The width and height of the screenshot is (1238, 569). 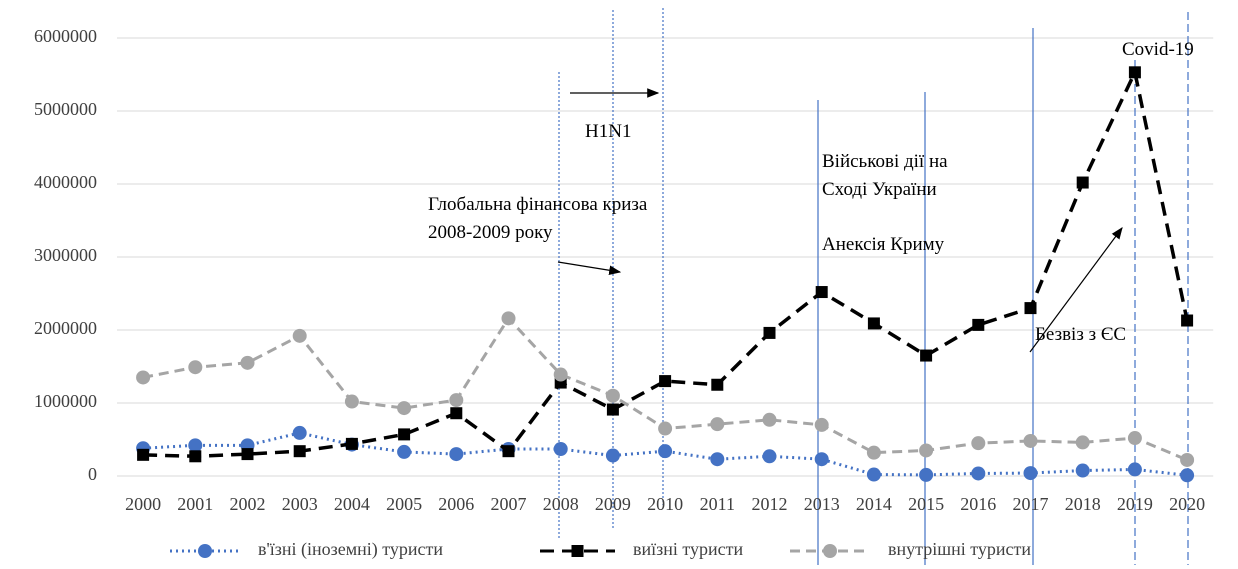 I want to click on legend-item: виїзні туристи, so click(x=641, y=549).